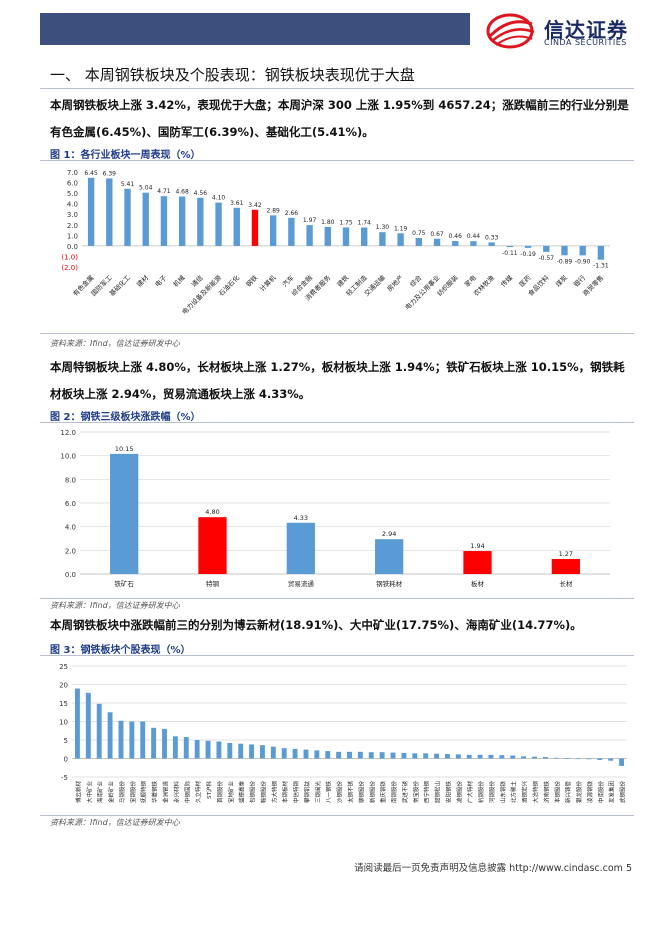 Image resolution: width=662 pixels, height=936 pixels. Describe the element at coordinates (252, 751) in the screenshot. I see `bar-包钢股份` at that location.